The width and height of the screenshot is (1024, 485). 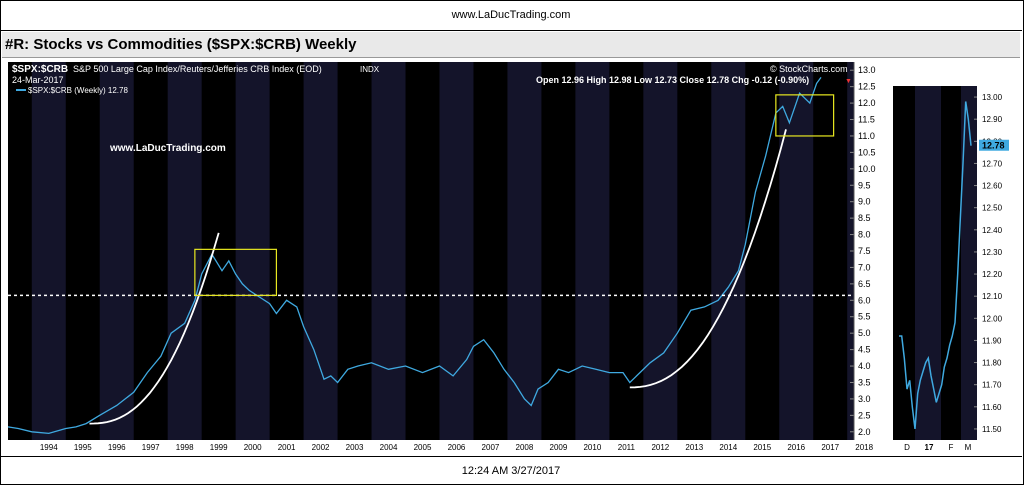 I want to click on y-tick-label: 7.0, so click(x=864, y=267).